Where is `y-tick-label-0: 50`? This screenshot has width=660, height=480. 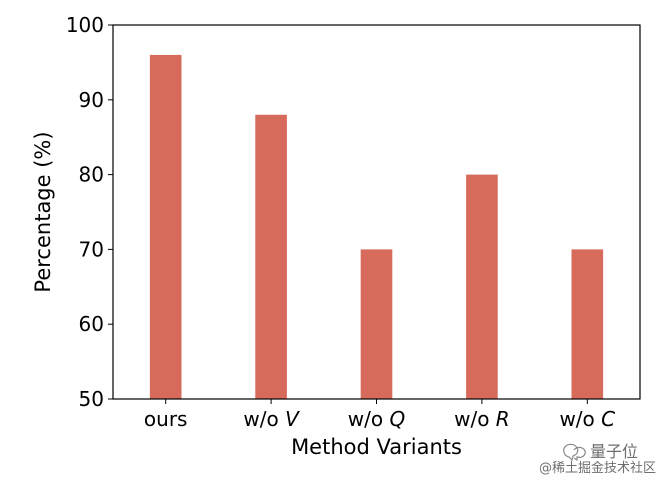
y-tick-label-0: 50 is located at coordinates (91, 399).